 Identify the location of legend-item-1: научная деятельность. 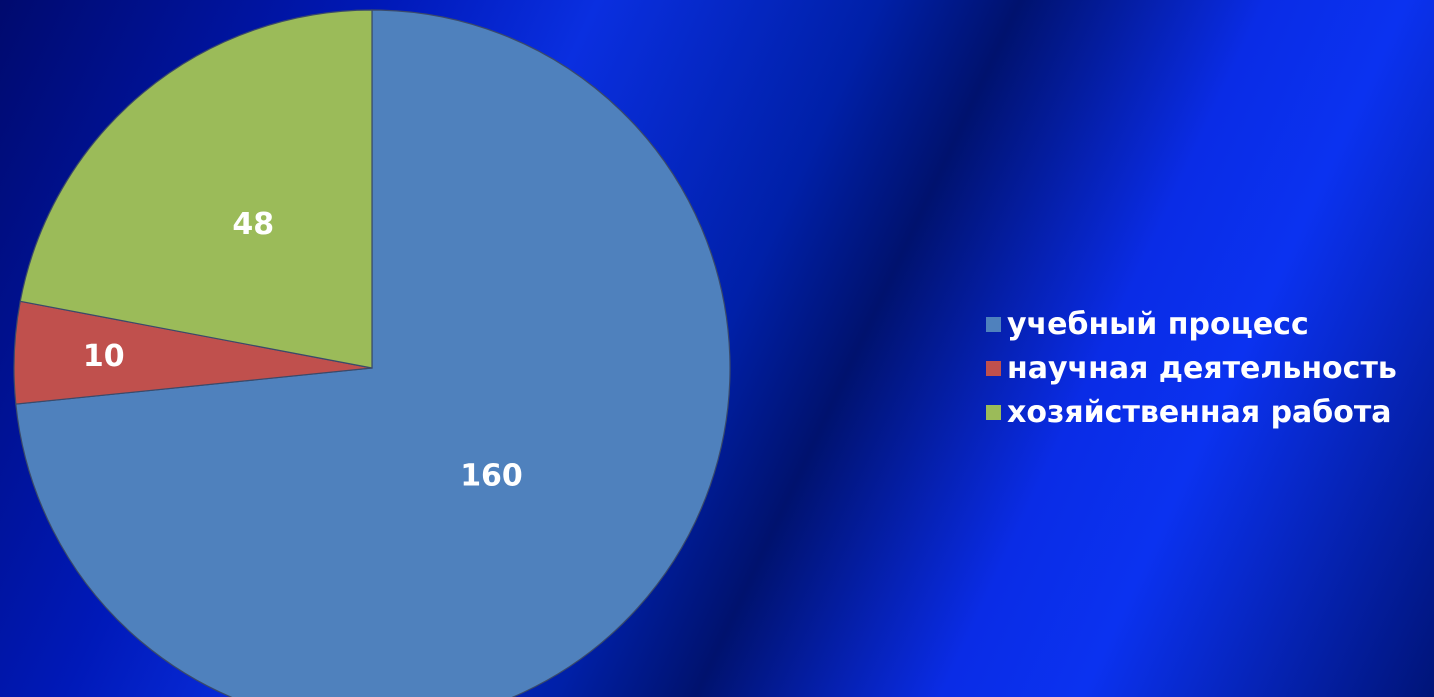
(1206, 368).